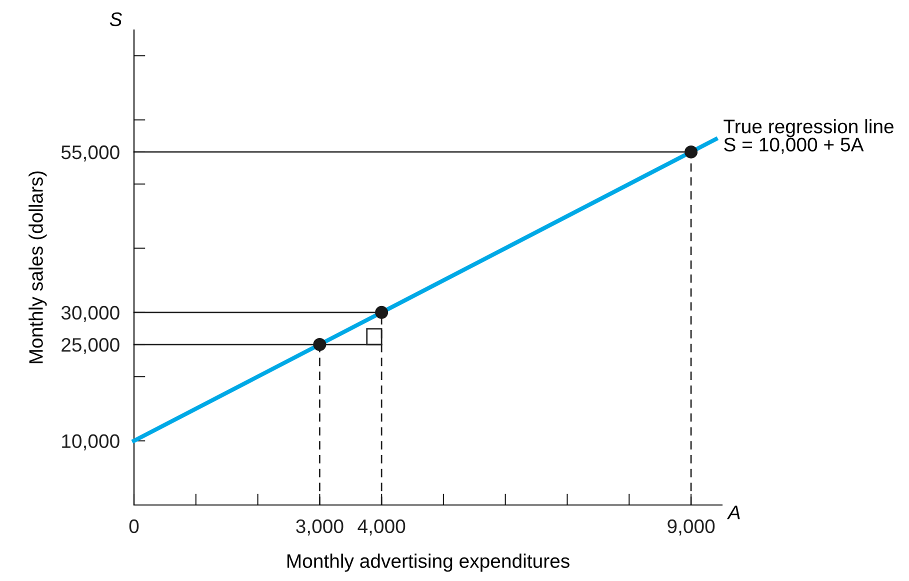  I want to click on y-tick-label: 25,000, so click(91, 346).